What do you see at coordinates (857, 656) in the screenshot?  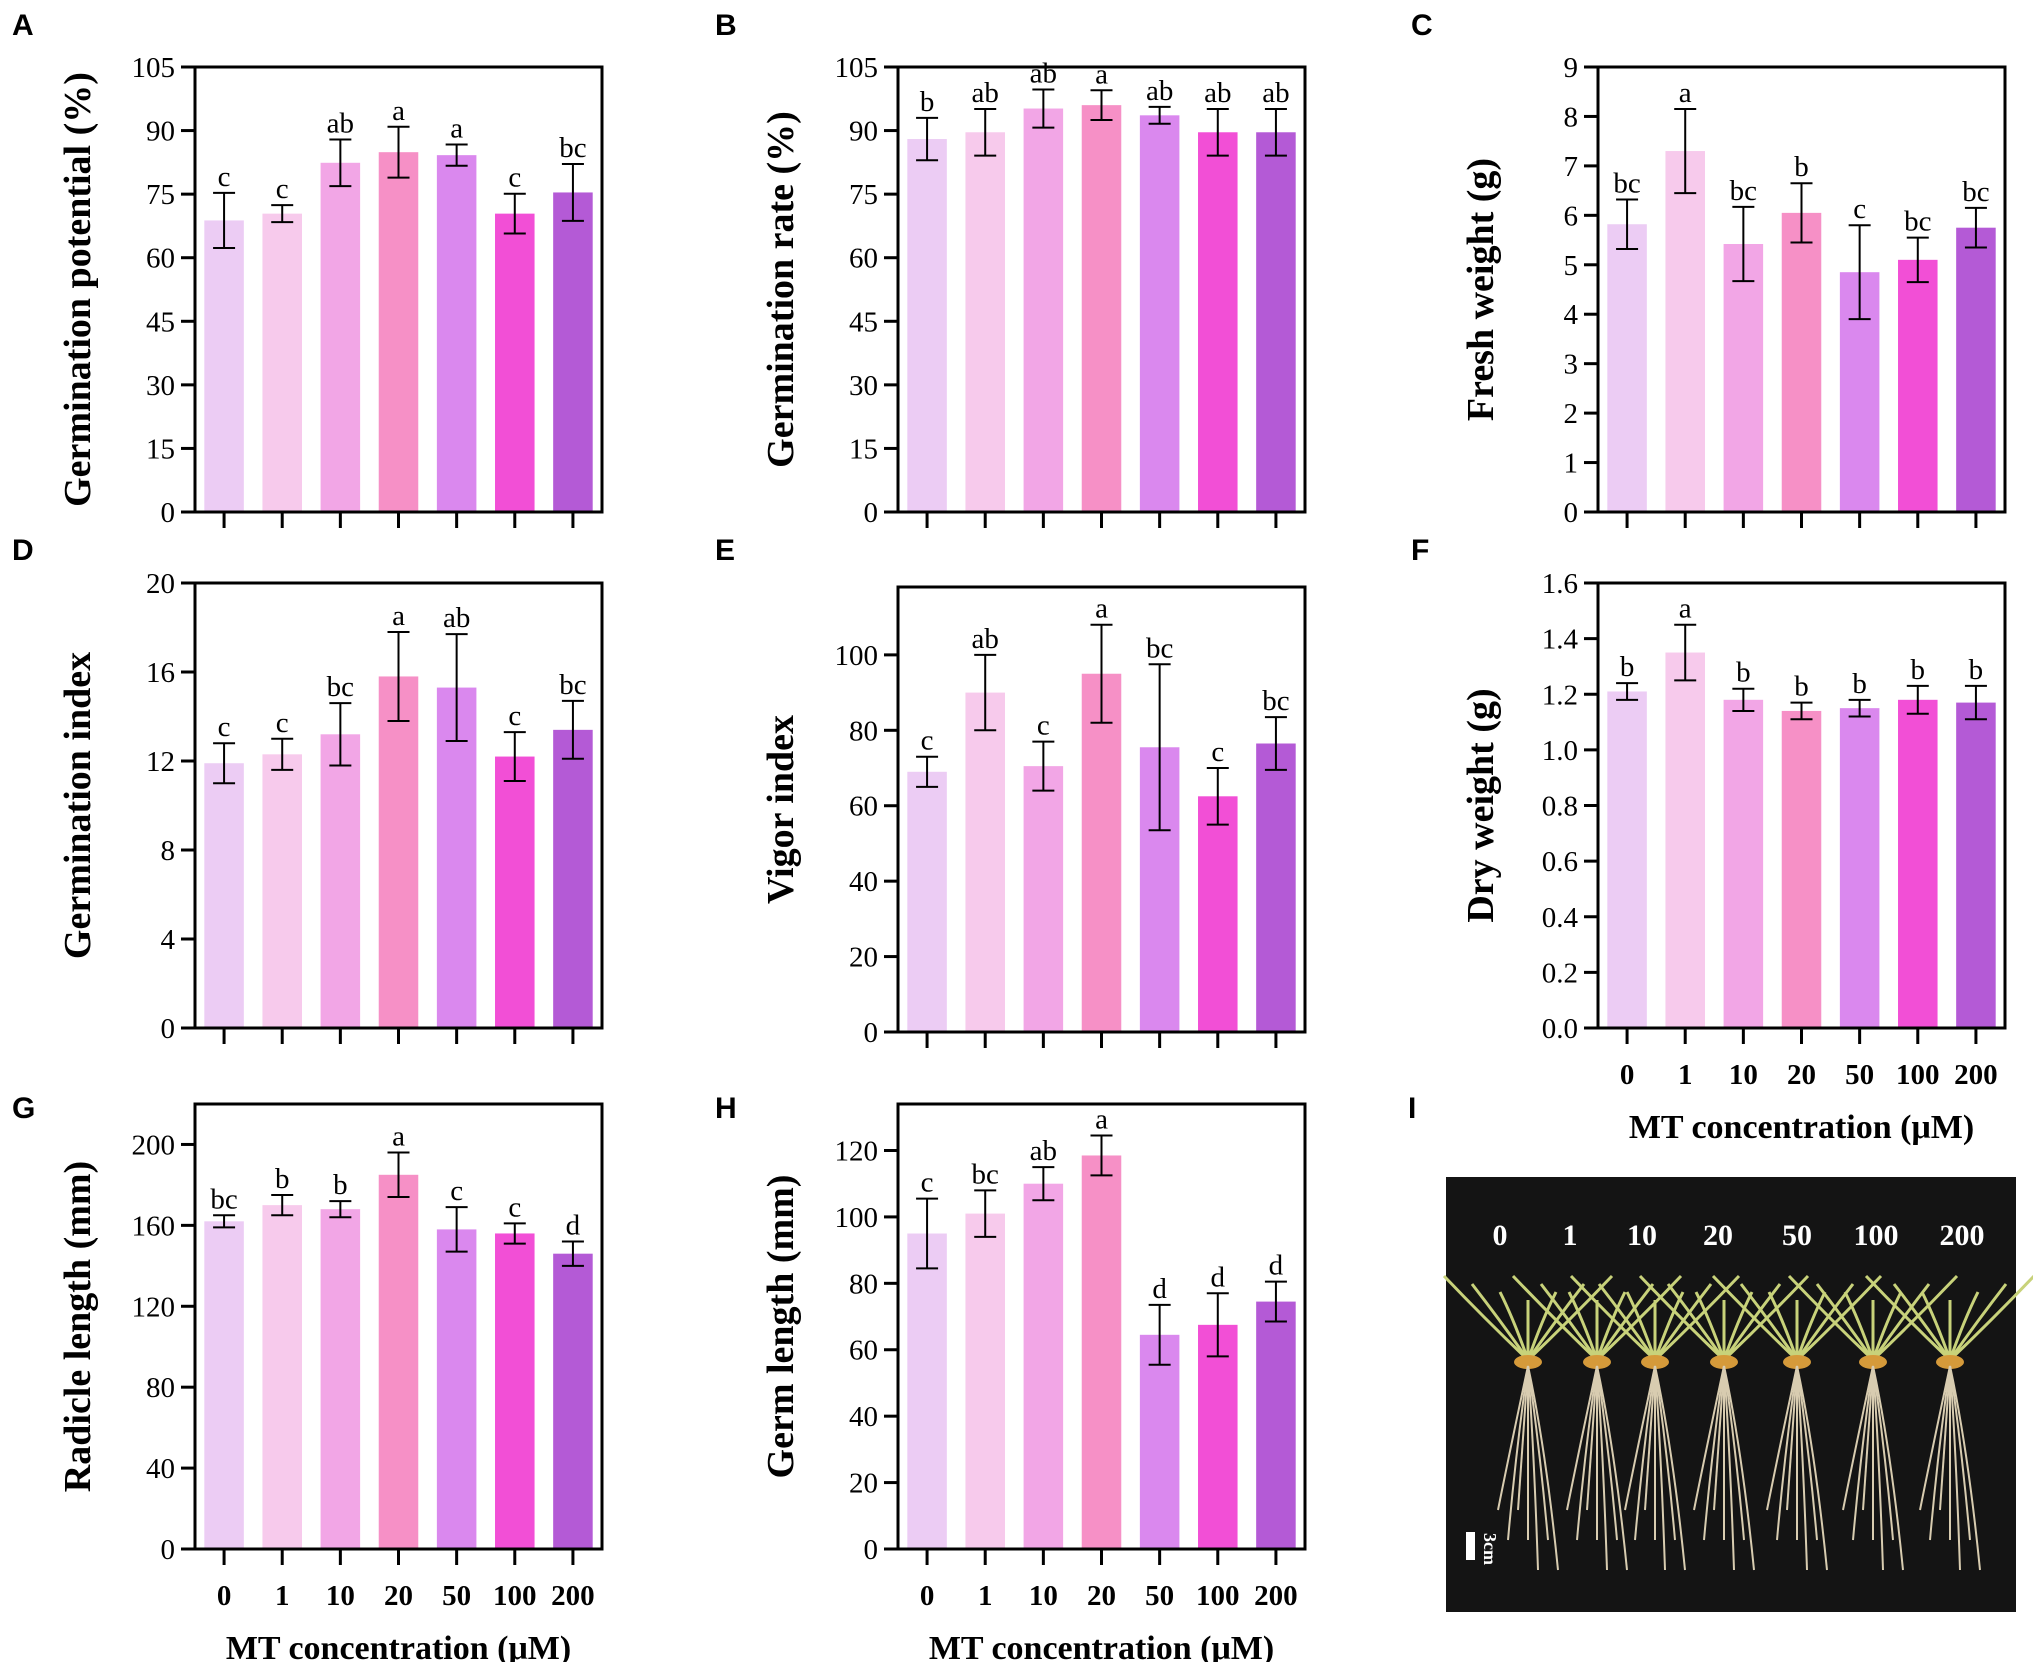 I see `y-tick-label: 100` at bounding box center [857, 656].